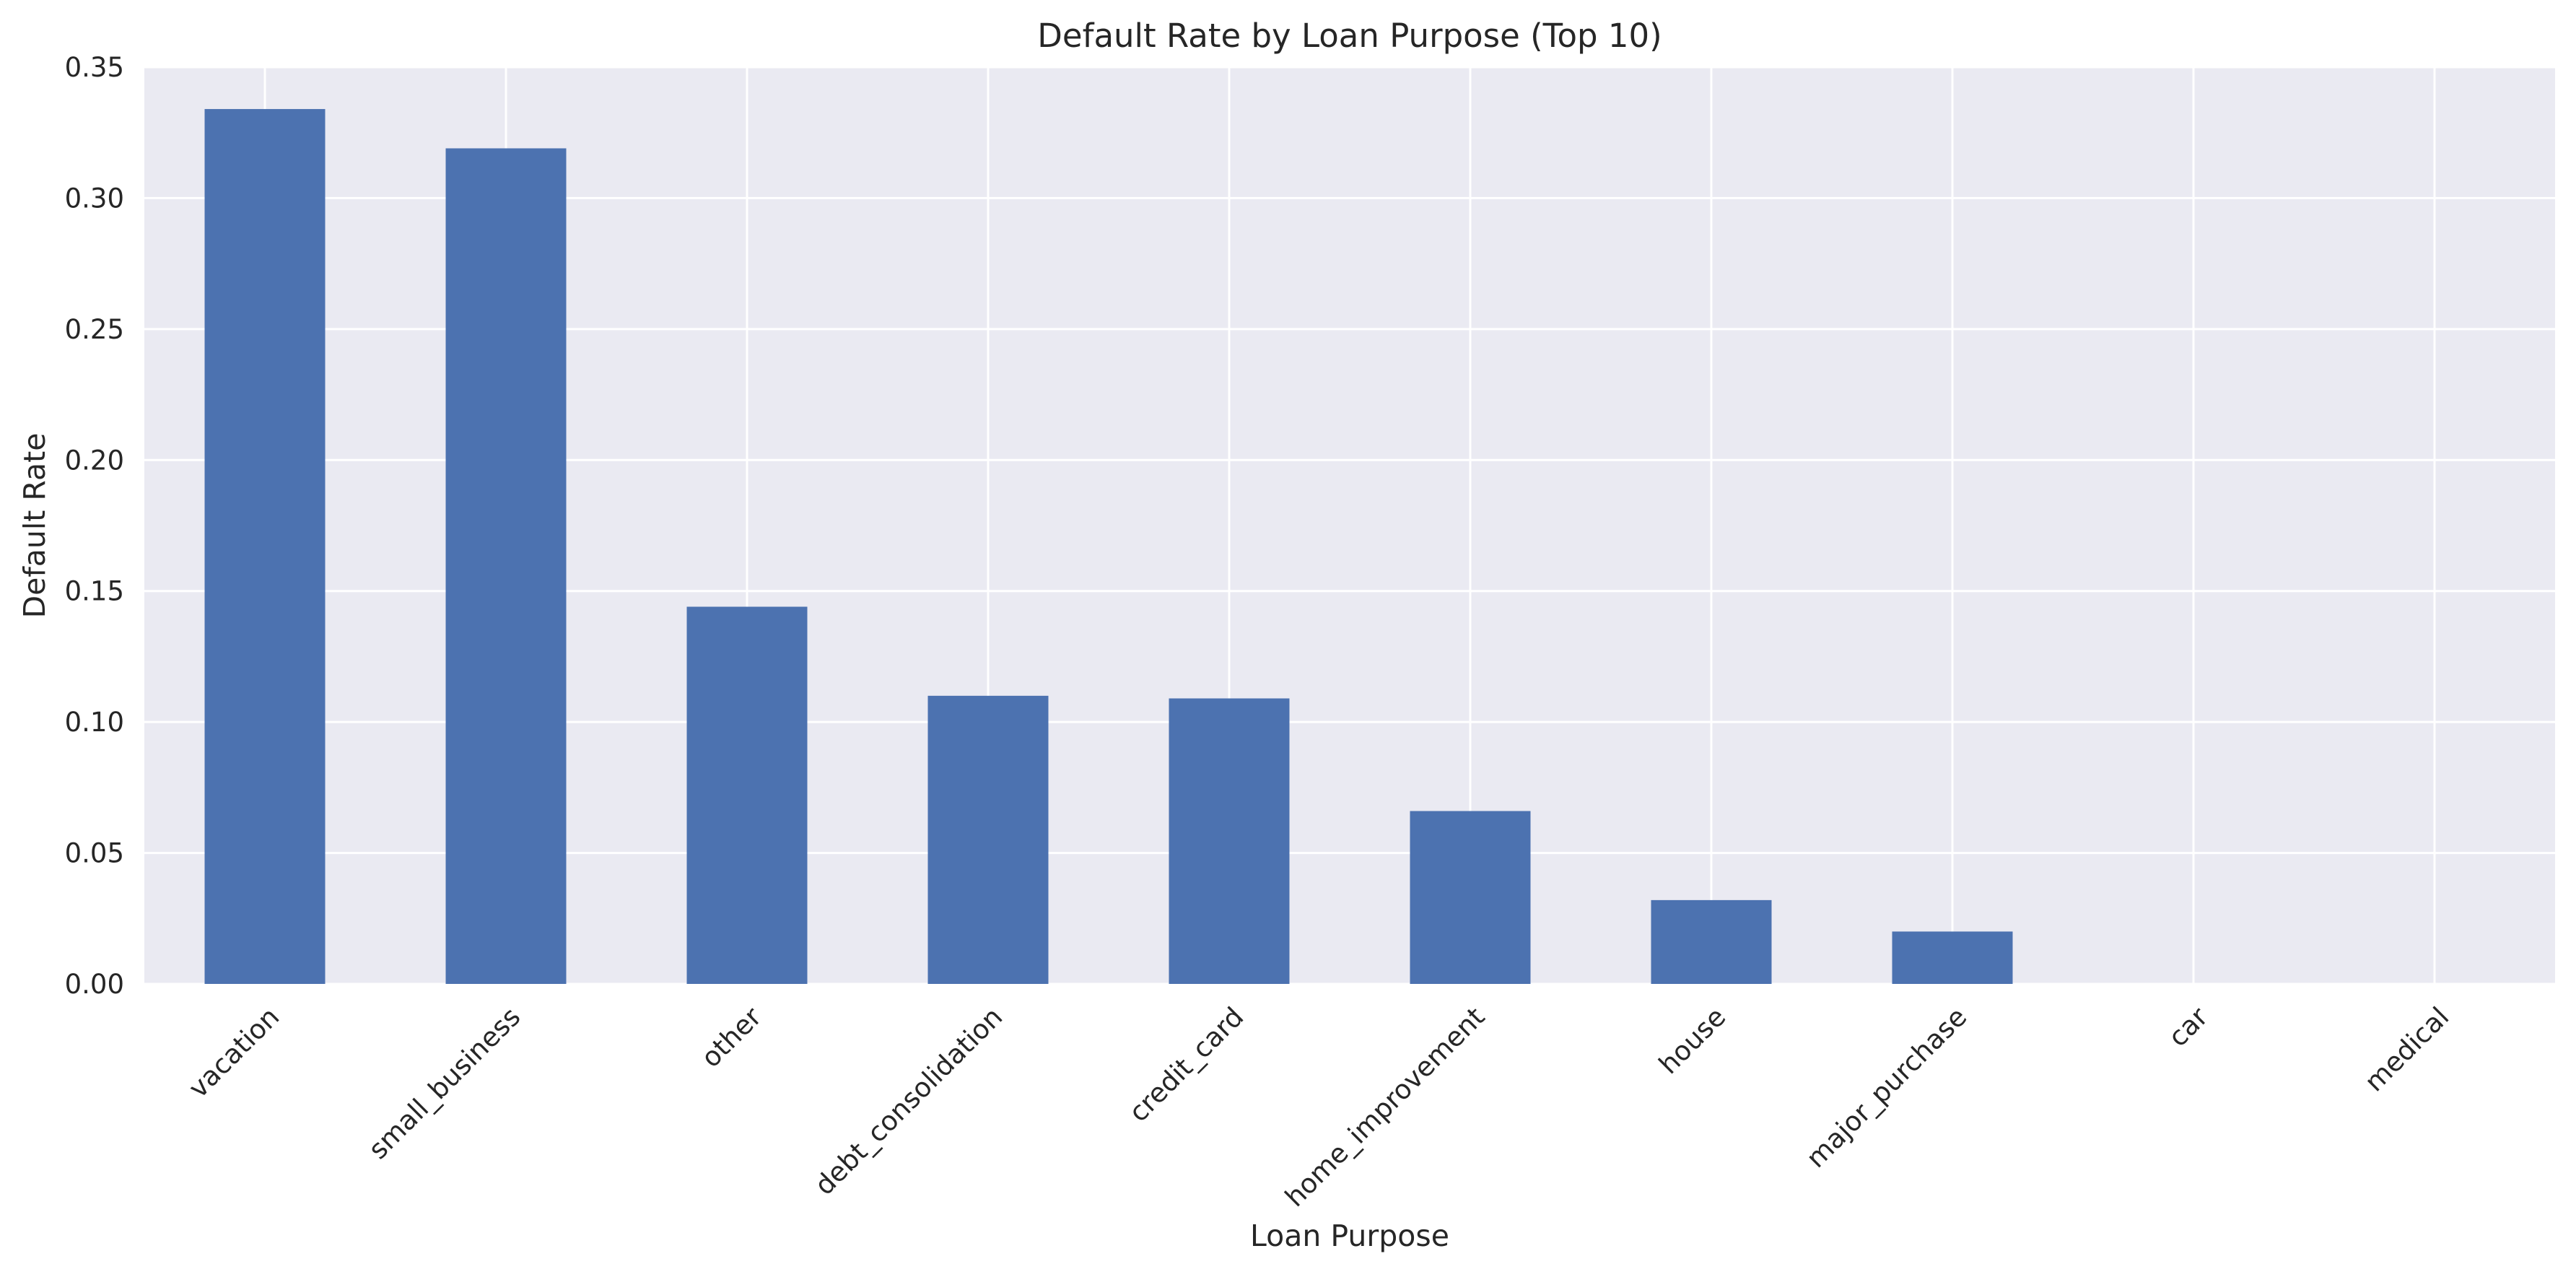  I want to click on y-tick-label: 0.25, so click(94, 329).